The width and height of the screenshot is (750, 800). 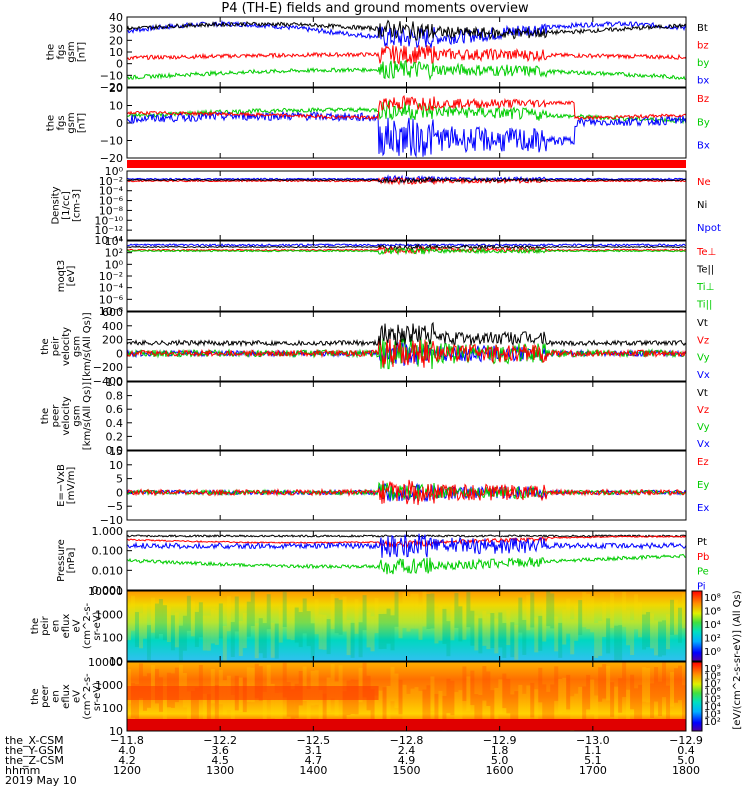 What do you see at coordinates (712, 639) in the screenshot?
I see `colorbar-tick: 10²` at bounding box center [712, 639].